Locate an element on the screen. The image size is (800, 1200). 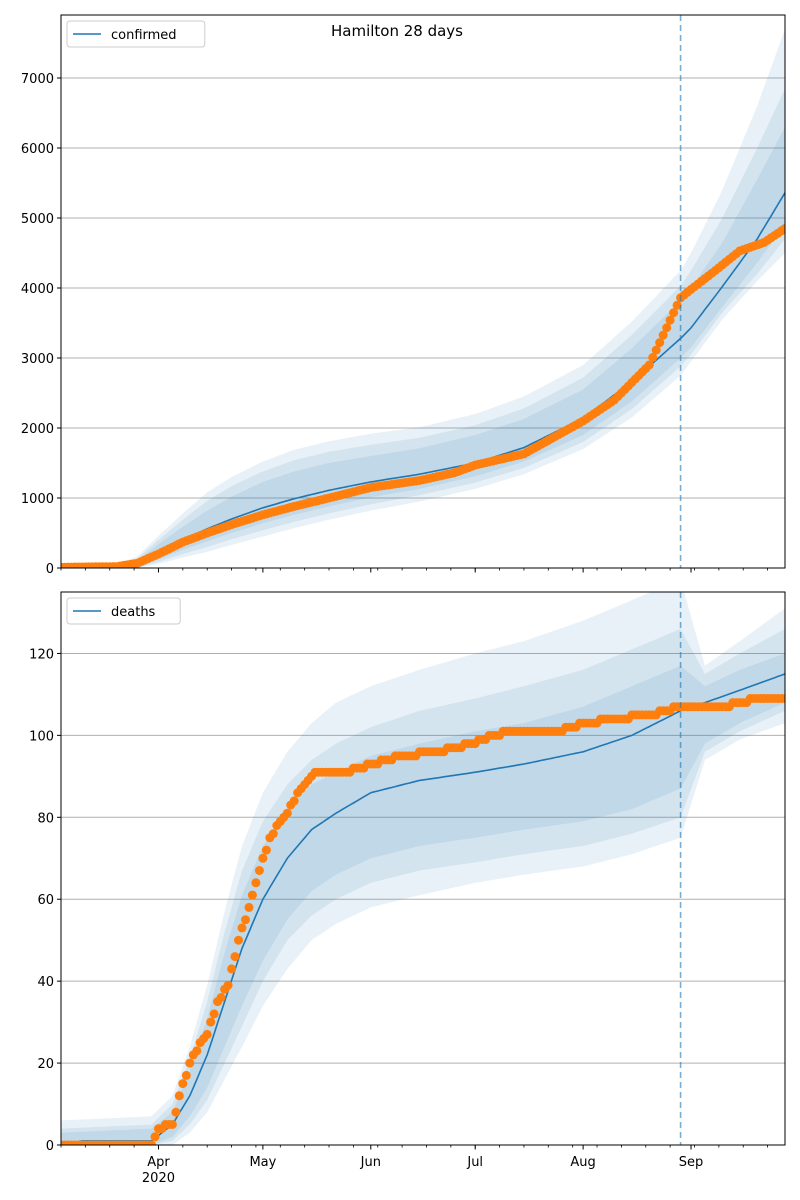
y-tick-label: 20 is located at coordinates (45, 1064).